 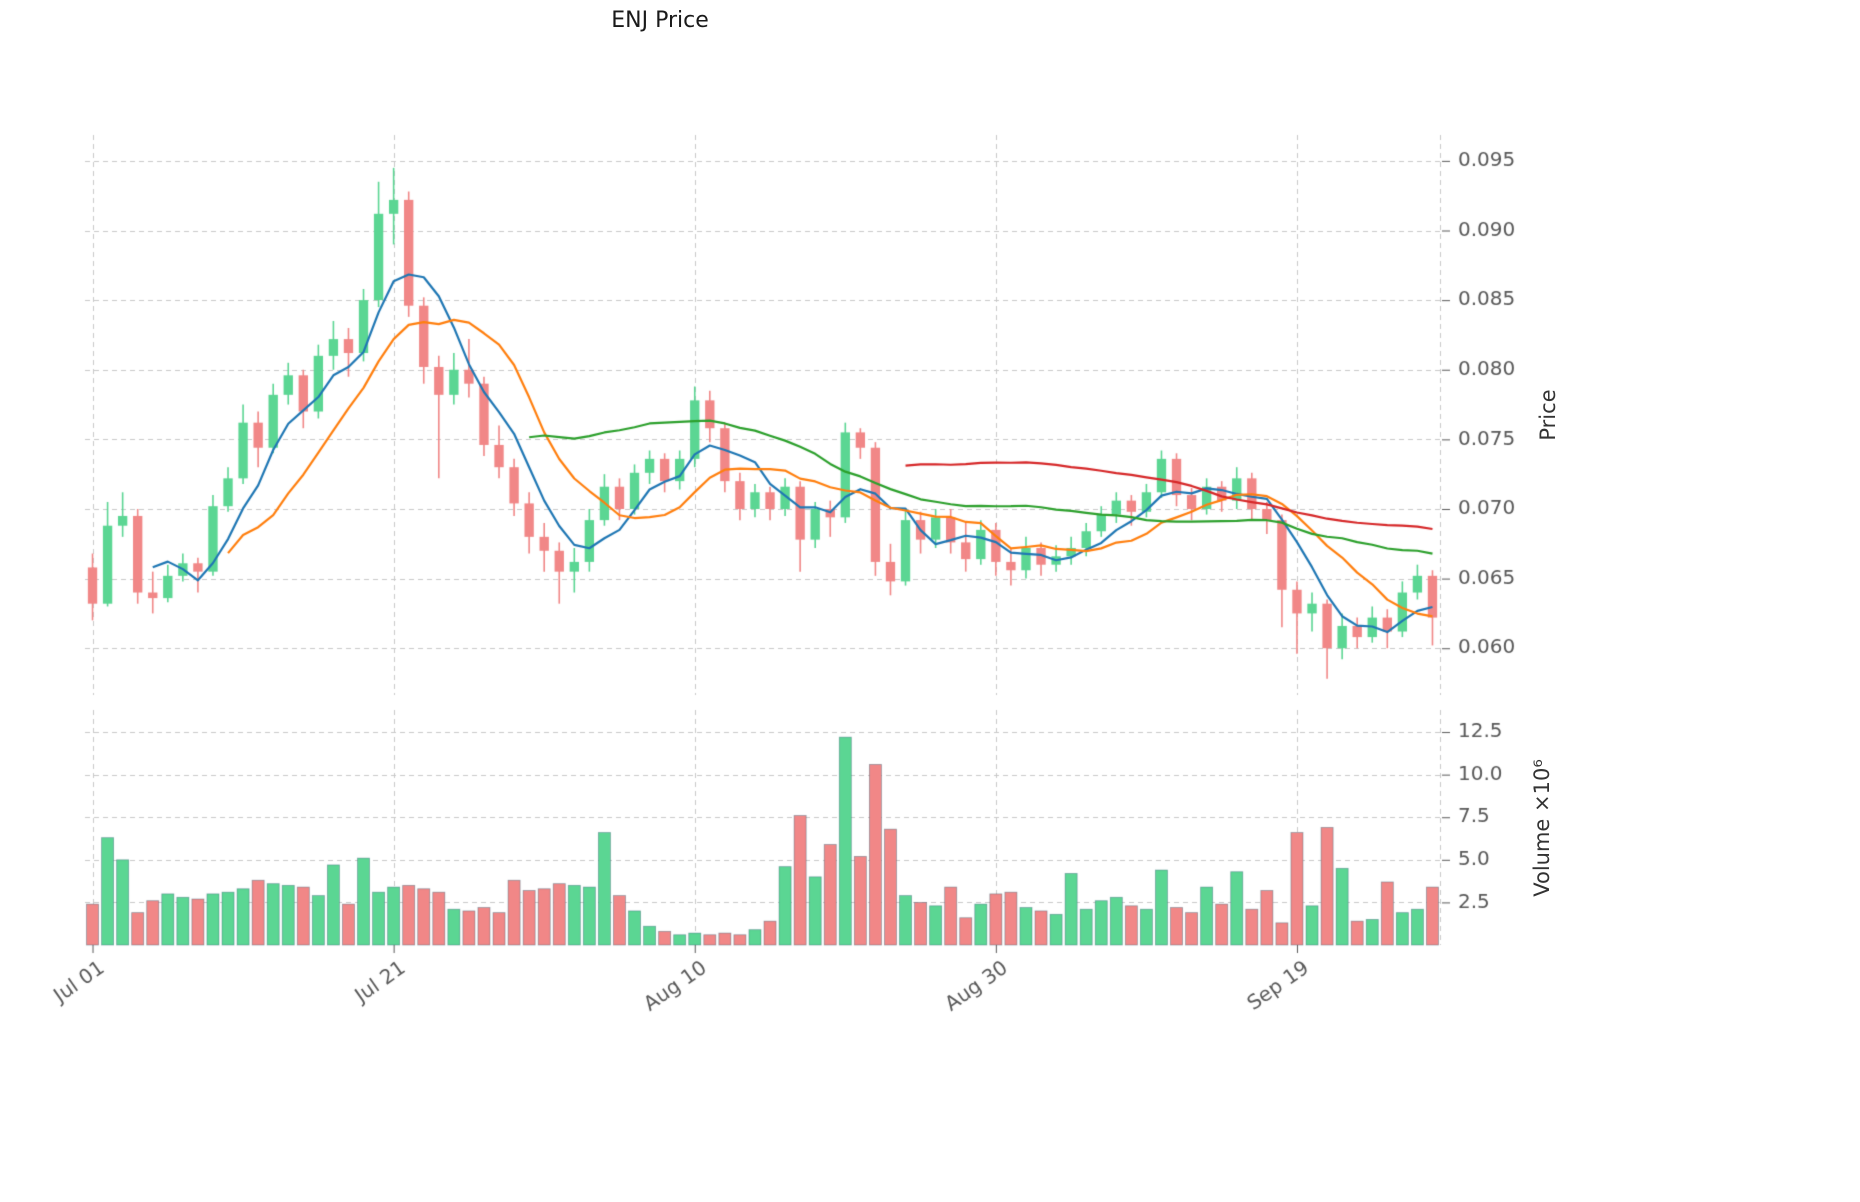 I want to click on price-axis-label: Price, so click(x=1548, y=415).